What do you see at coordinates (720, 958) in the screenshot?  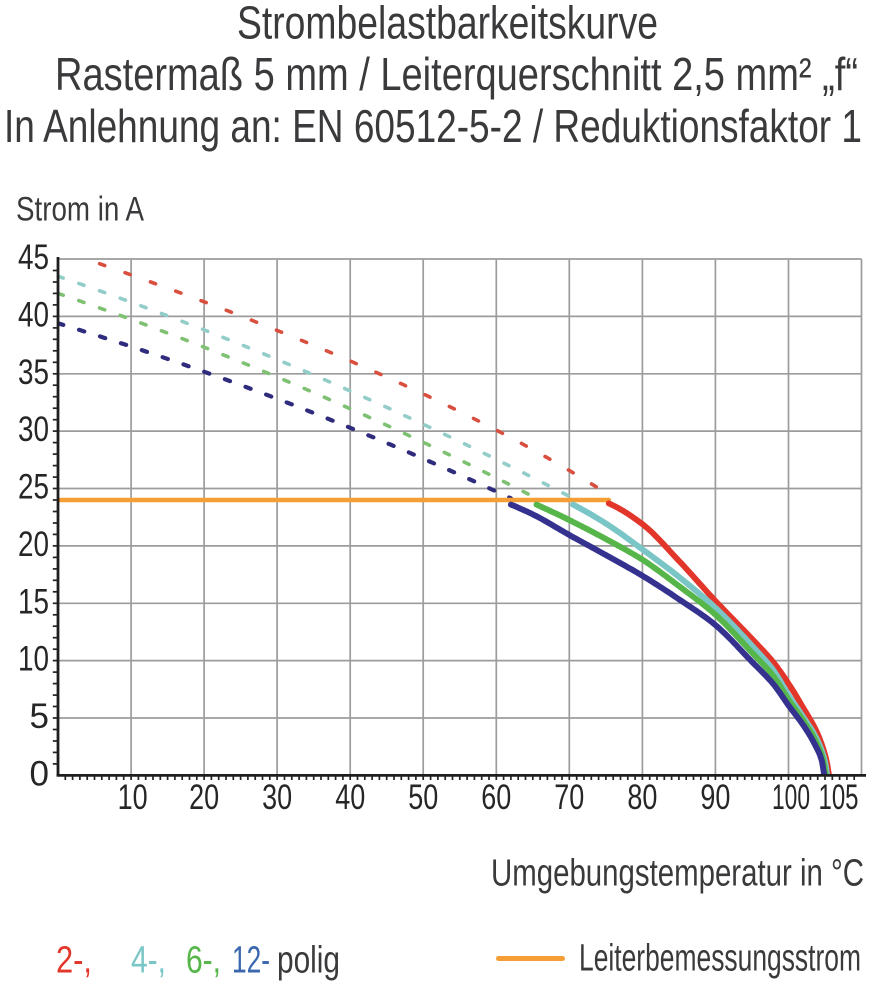 I see `svg-text: Leiterbemessungsstrom` at bounding box center [720, 958].